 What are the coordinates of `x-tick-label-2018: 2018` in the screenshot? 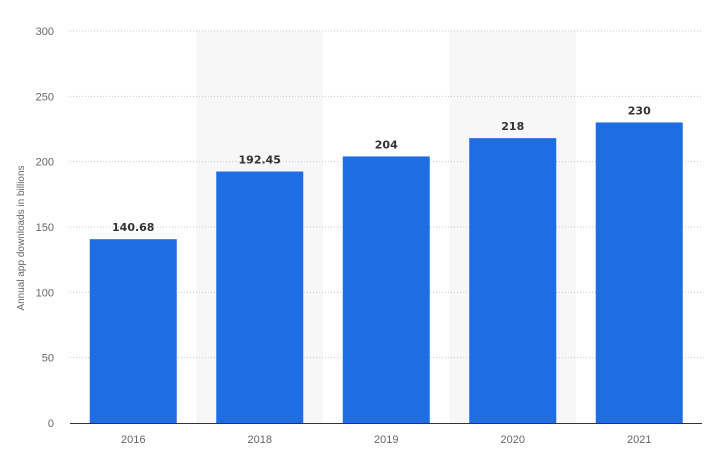 It's located at (260, 440).